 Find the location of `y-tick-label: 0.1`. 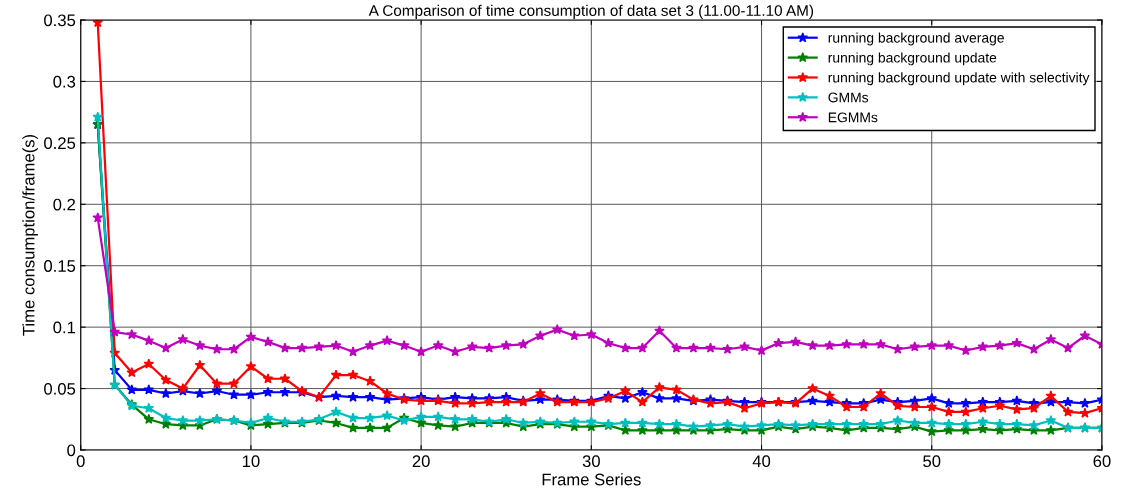

y-tick-label: 0.1 is located at coordinates (64, 327).